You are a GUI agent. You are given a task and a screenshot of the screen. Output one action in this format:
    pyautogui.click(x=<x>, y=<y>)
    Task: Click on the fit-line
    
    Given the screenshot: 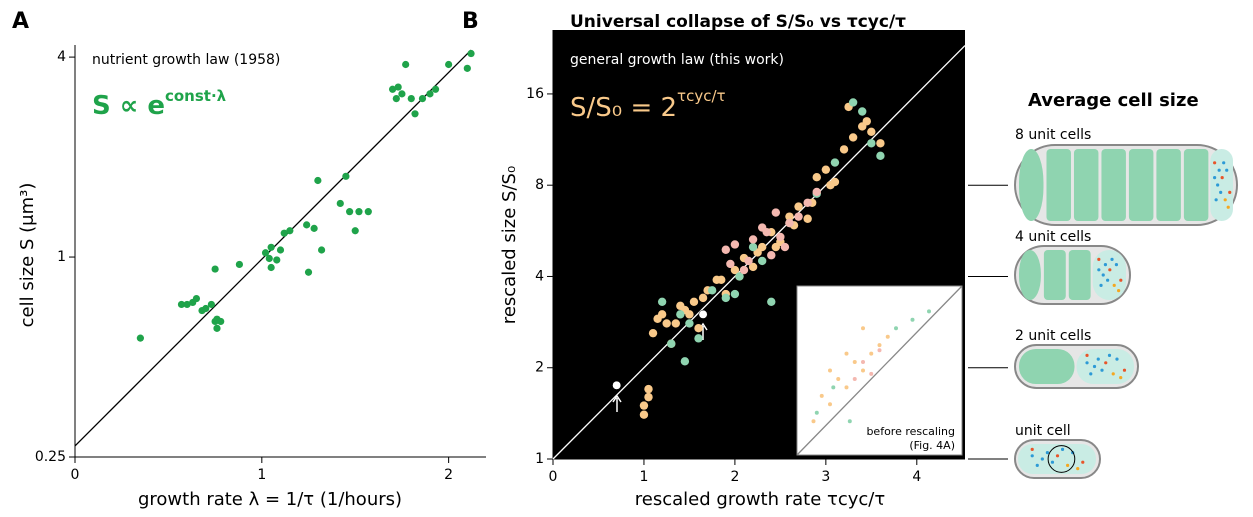 What is the action you would take?
    pyautogui.click(x=879, y=370)
    